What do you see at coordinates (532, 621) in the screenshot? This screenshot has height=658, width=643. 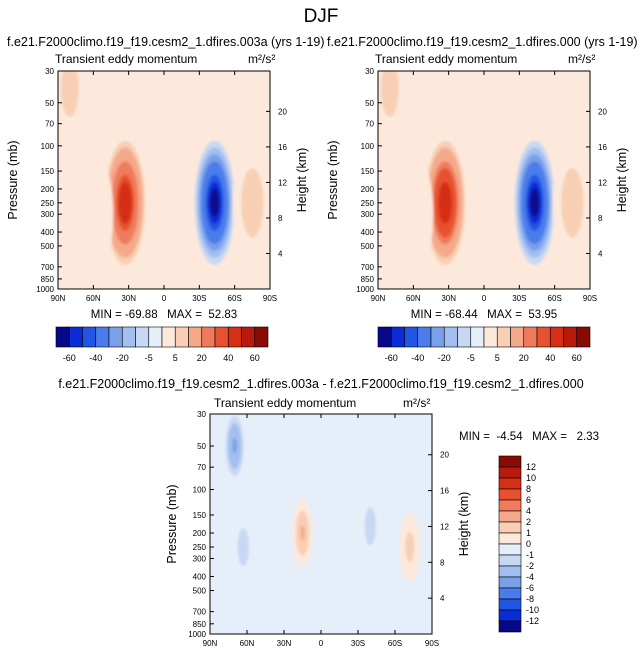 I see `panel-3-colorbar-label-14: -12` at bounding box center [532, 621].